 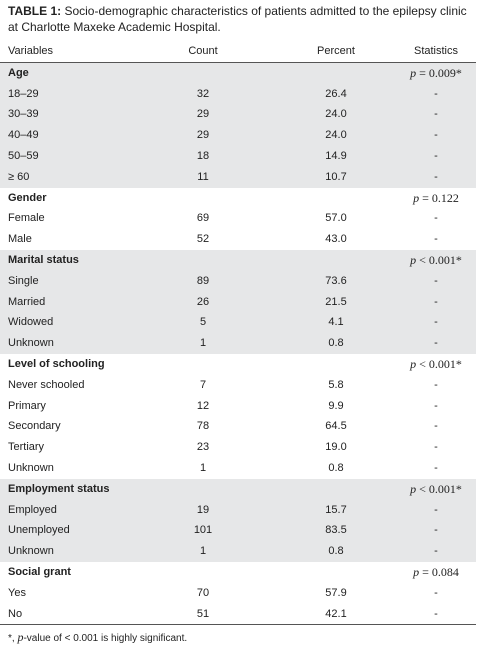 I want to click on cell: 83.5, so click(x=322, y=531).